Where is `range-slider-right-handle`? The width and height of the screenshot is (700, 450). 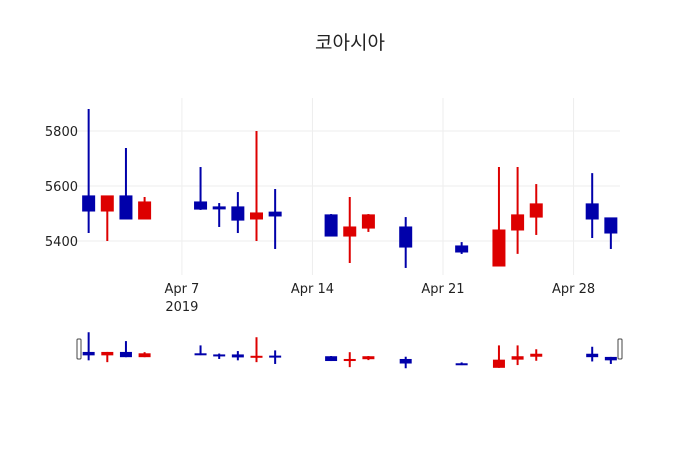 range-slider-right-handle is located at coordinates (620, 349).